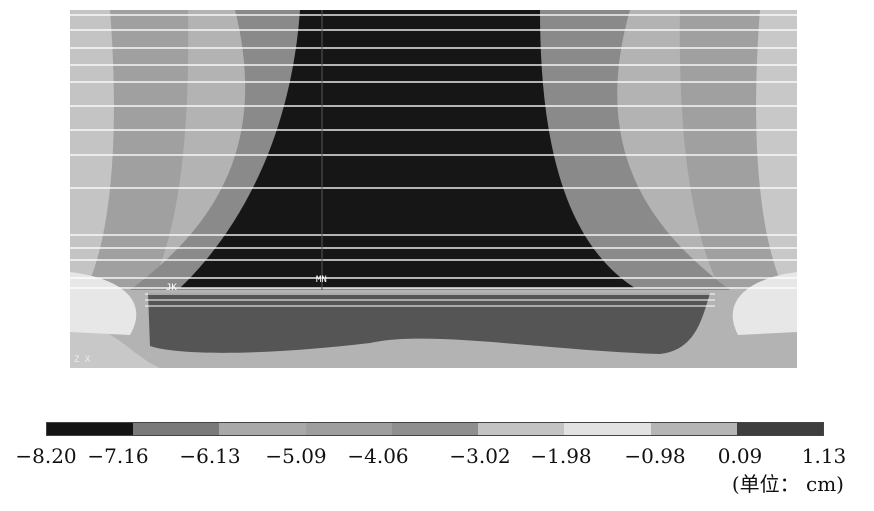 This screenshot has height=511, width=874. What do you see at coordinates (92, 146) in the screenshot?
I see `outer-band-left` at bounding box center [92, 146].